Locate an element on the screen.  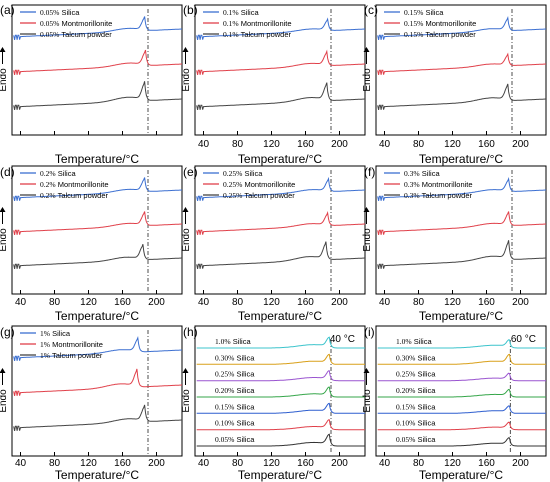
curve-label: 0.25% Silica is located at coordinates (235, 374).